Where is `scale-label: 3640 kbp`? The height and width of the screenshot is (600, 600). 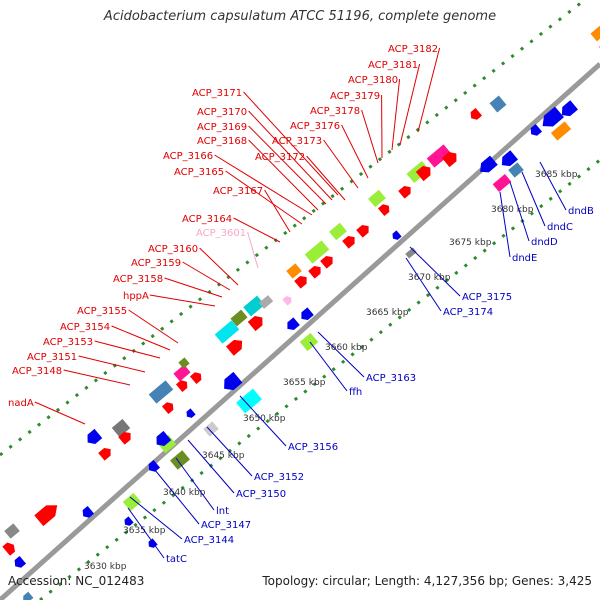
scale-label: 3640 kbp is located at coordinates (184, 493).